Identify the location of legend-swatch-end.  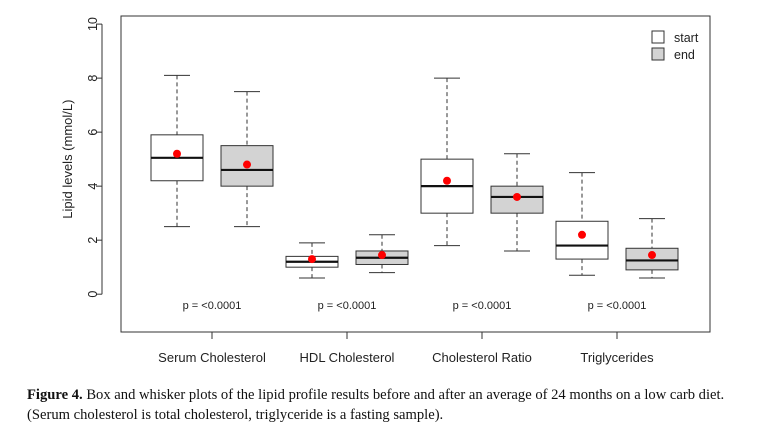
(658, 54).